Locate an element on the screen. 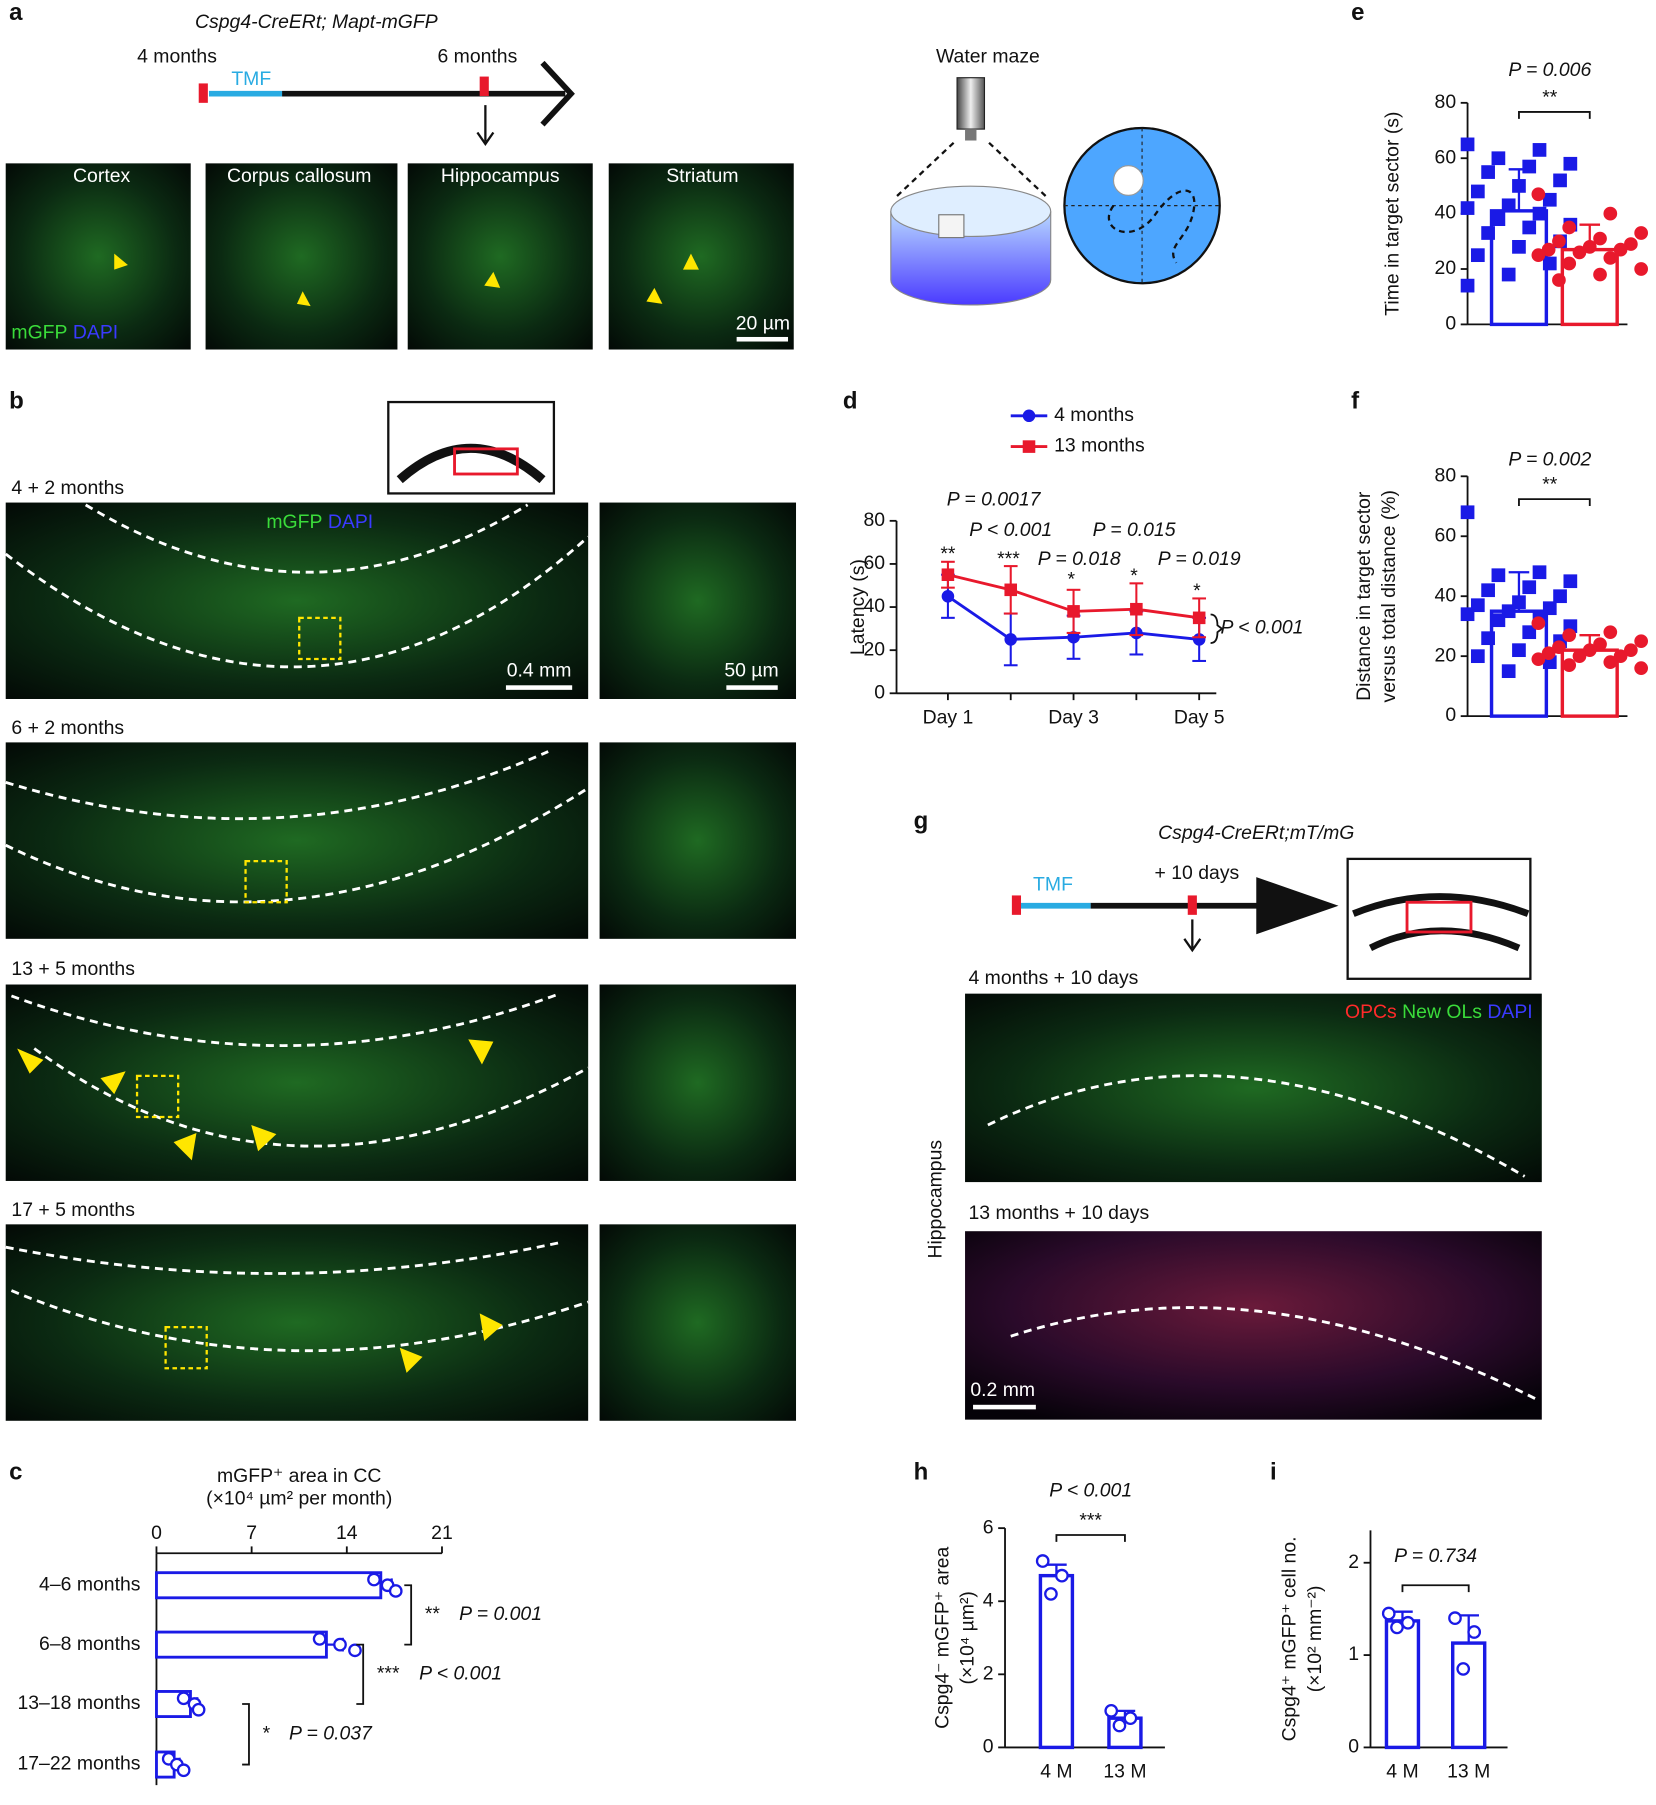 This screenshot has width=1656, height=1805. row-label: 6 + 2 months is located at coordinates (67, 728).